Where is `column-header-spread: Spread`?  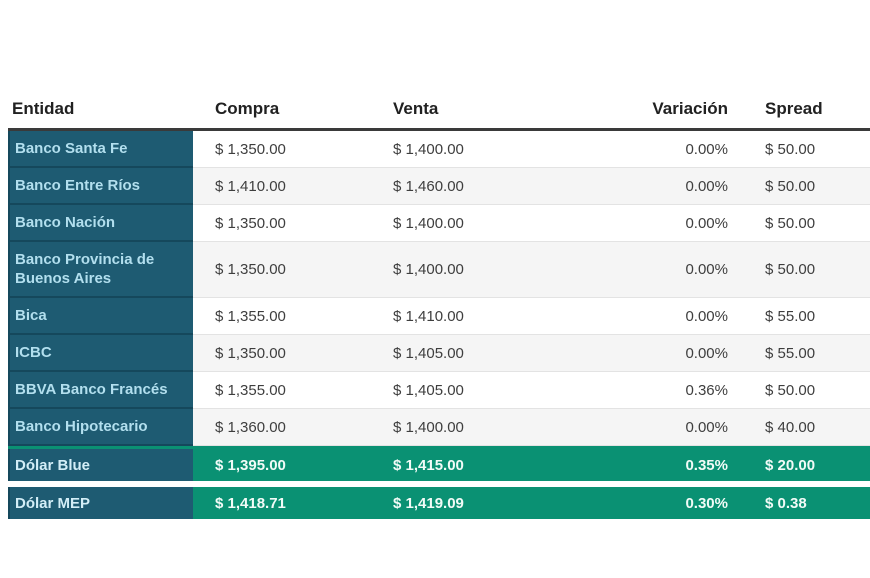
column-header-spread: Spread is located at coordinates (794, 108).